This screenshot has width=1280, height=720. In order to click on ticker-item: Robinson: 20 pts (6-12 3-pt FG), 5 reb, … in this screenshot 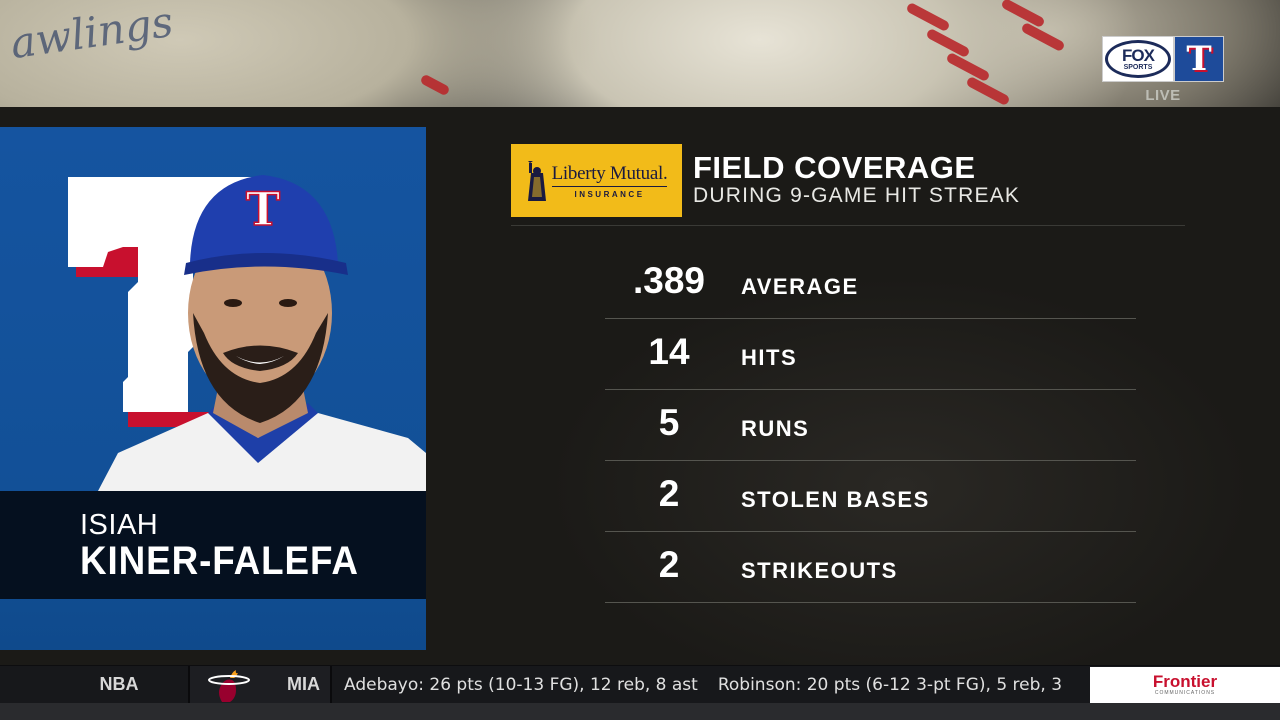, I will do `click(890, 684)`.